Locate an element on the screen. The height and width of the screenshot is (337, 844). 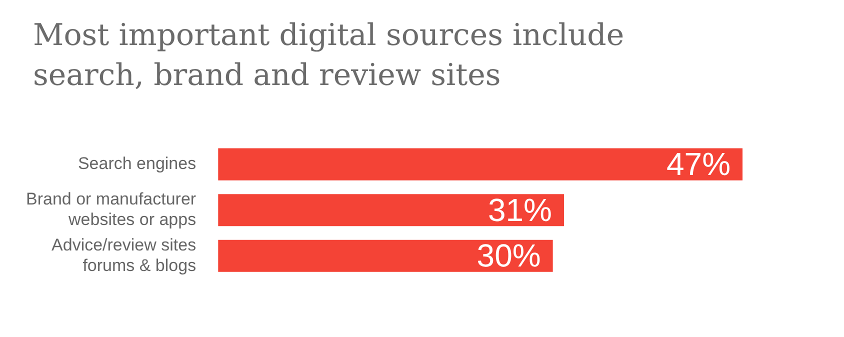
y-tick-label: Advice/review sites forums & blogs is located at coordinates (124, 255).